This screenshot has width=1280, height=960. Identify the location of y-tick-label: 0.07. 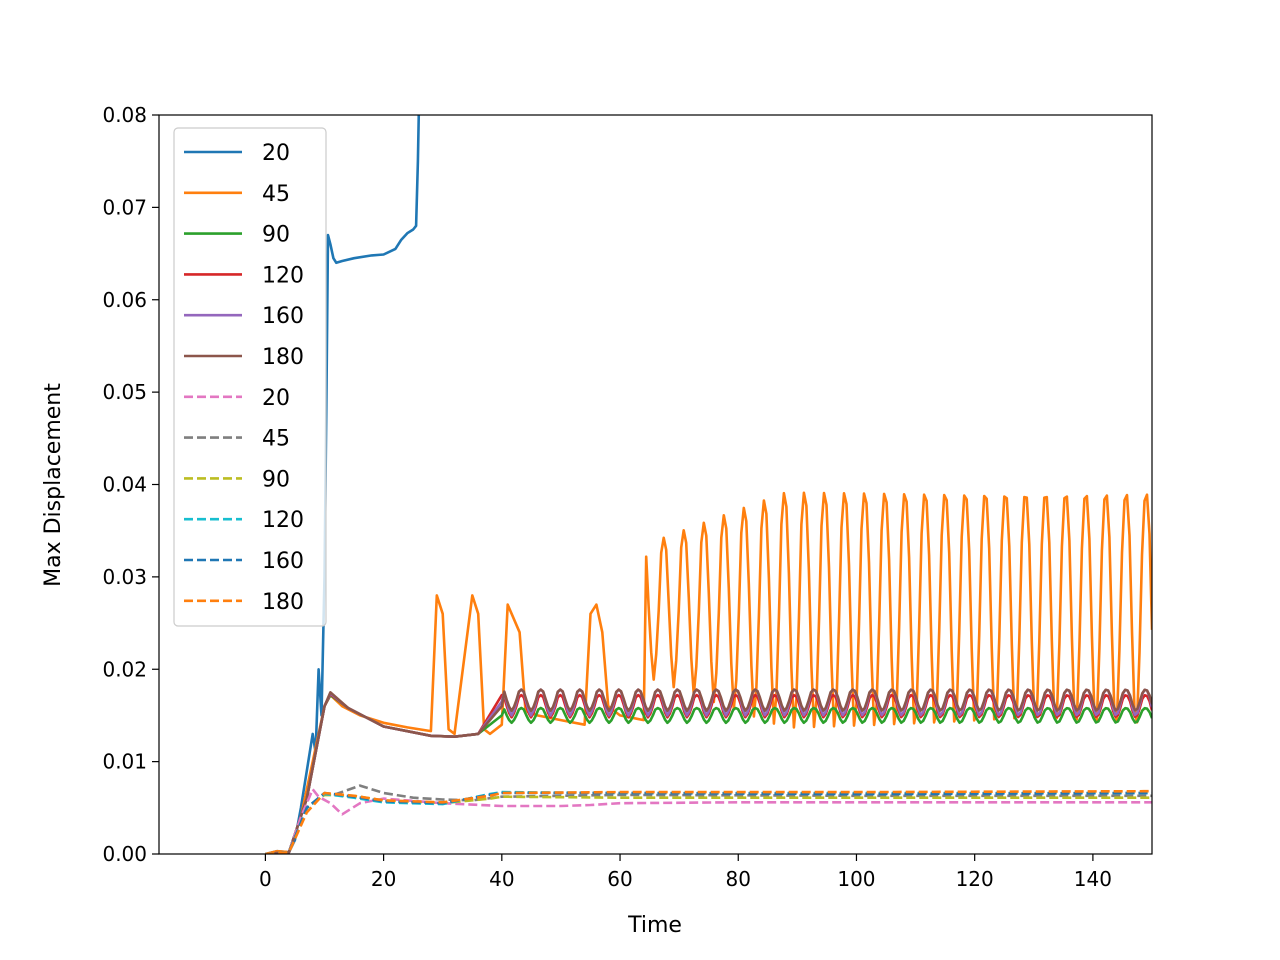
(124, 207).